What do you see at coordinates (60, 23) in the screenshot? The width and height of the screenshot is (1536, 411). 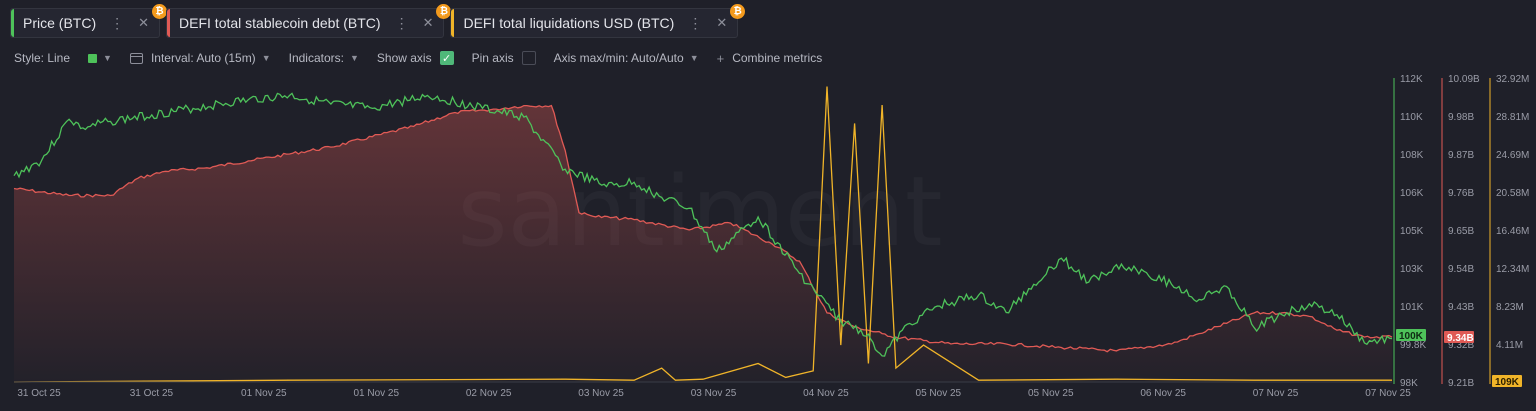 I see `metric-tab-label: Price (BTC)` at bounding box center [60, 23].